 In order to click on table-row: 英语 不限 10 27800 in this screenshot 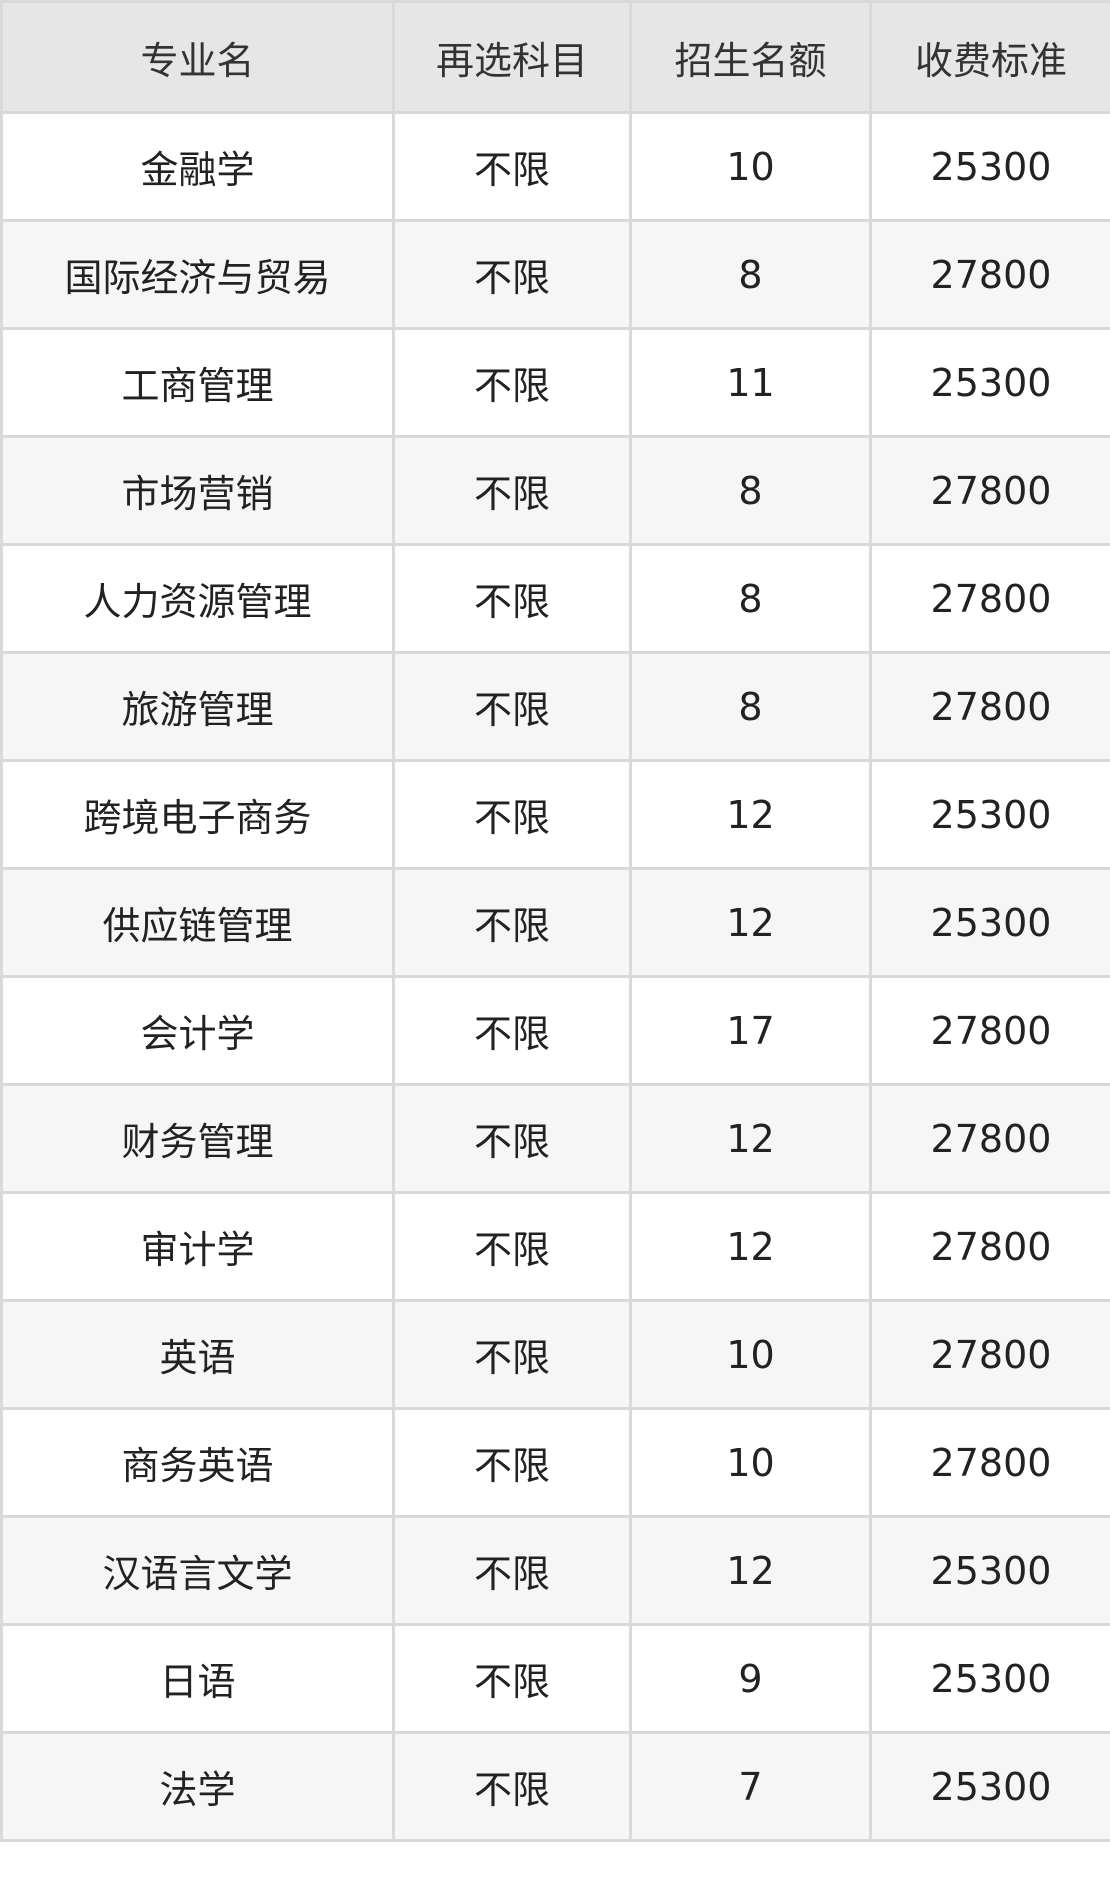, I will do `click(555, 1354)`.